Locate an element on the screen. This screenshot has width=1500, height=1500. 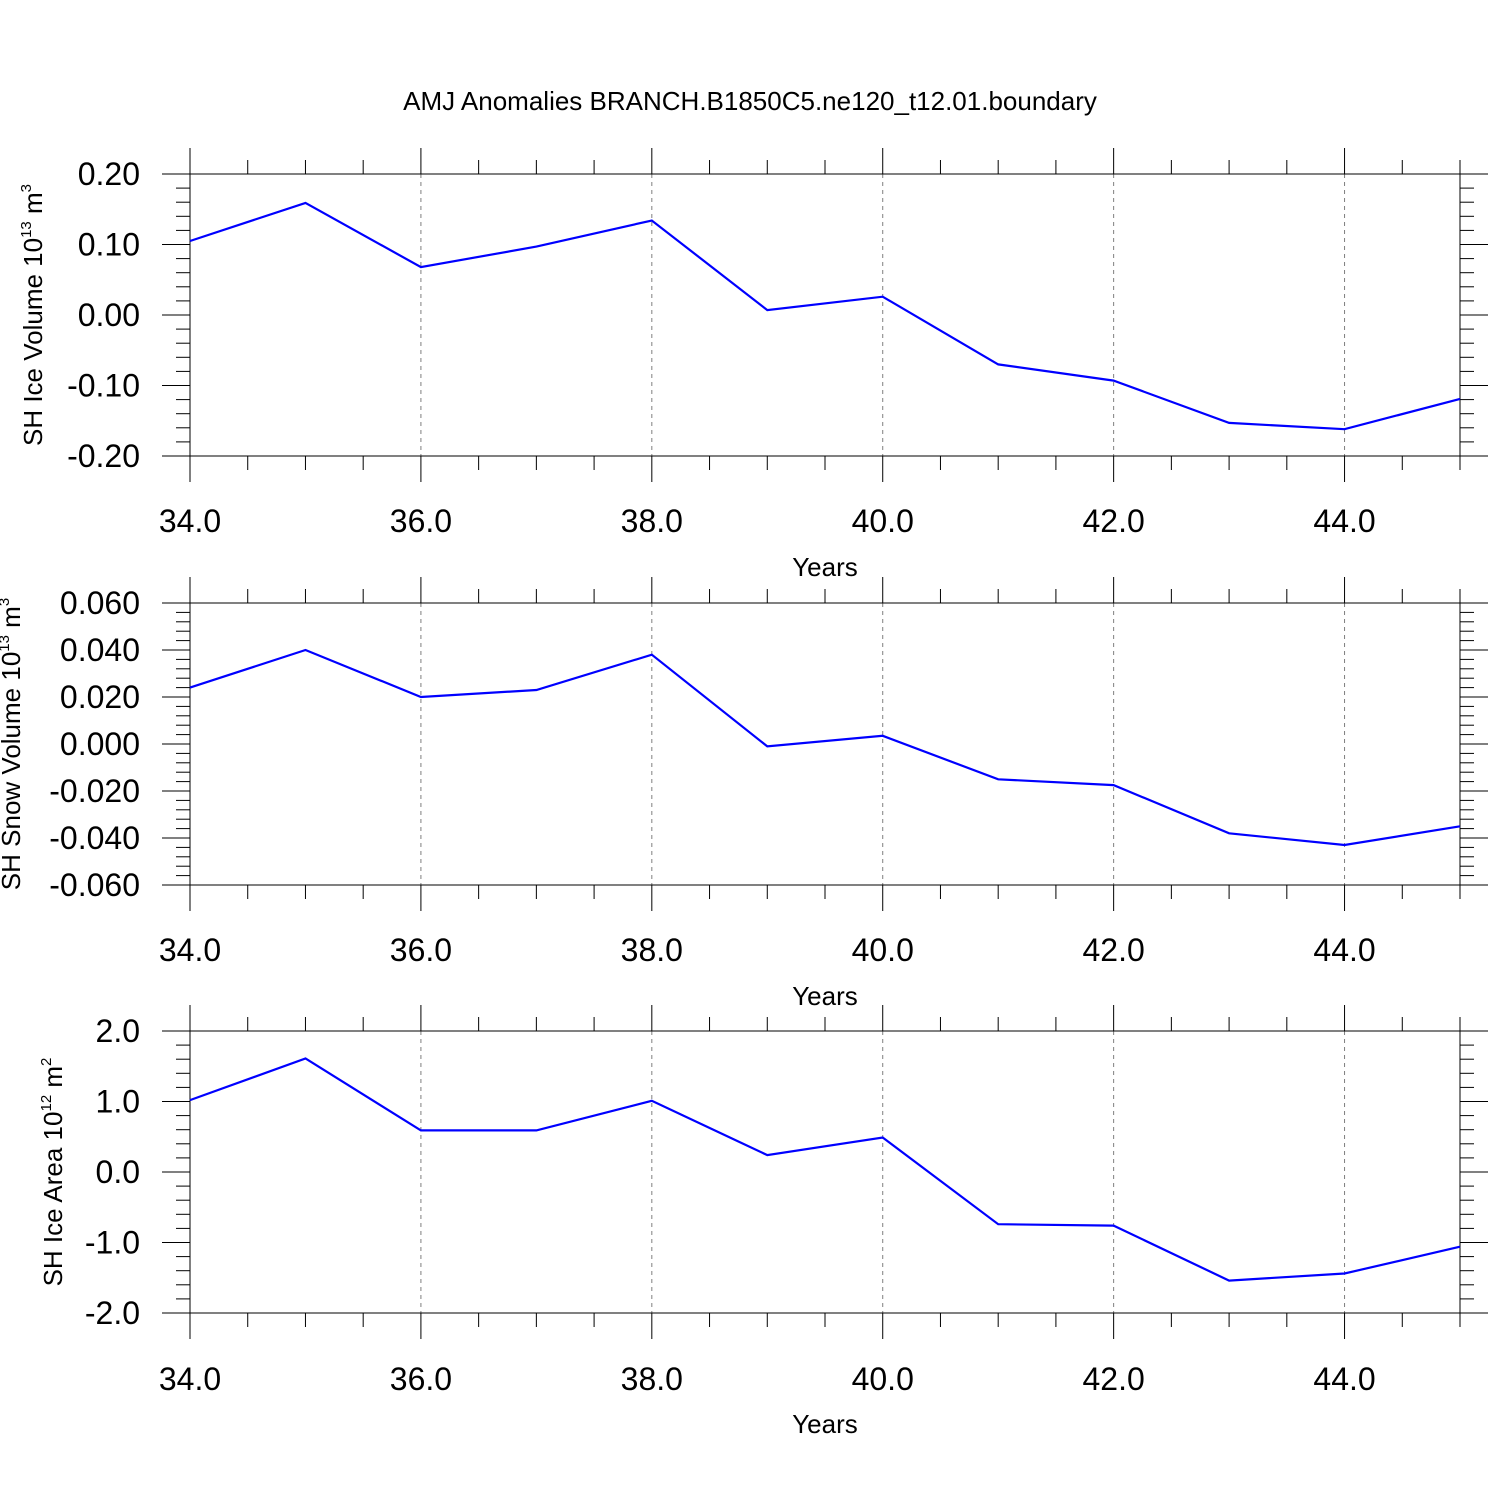
y-tick-label: 1.0 is located at coordinates (118, 1102).